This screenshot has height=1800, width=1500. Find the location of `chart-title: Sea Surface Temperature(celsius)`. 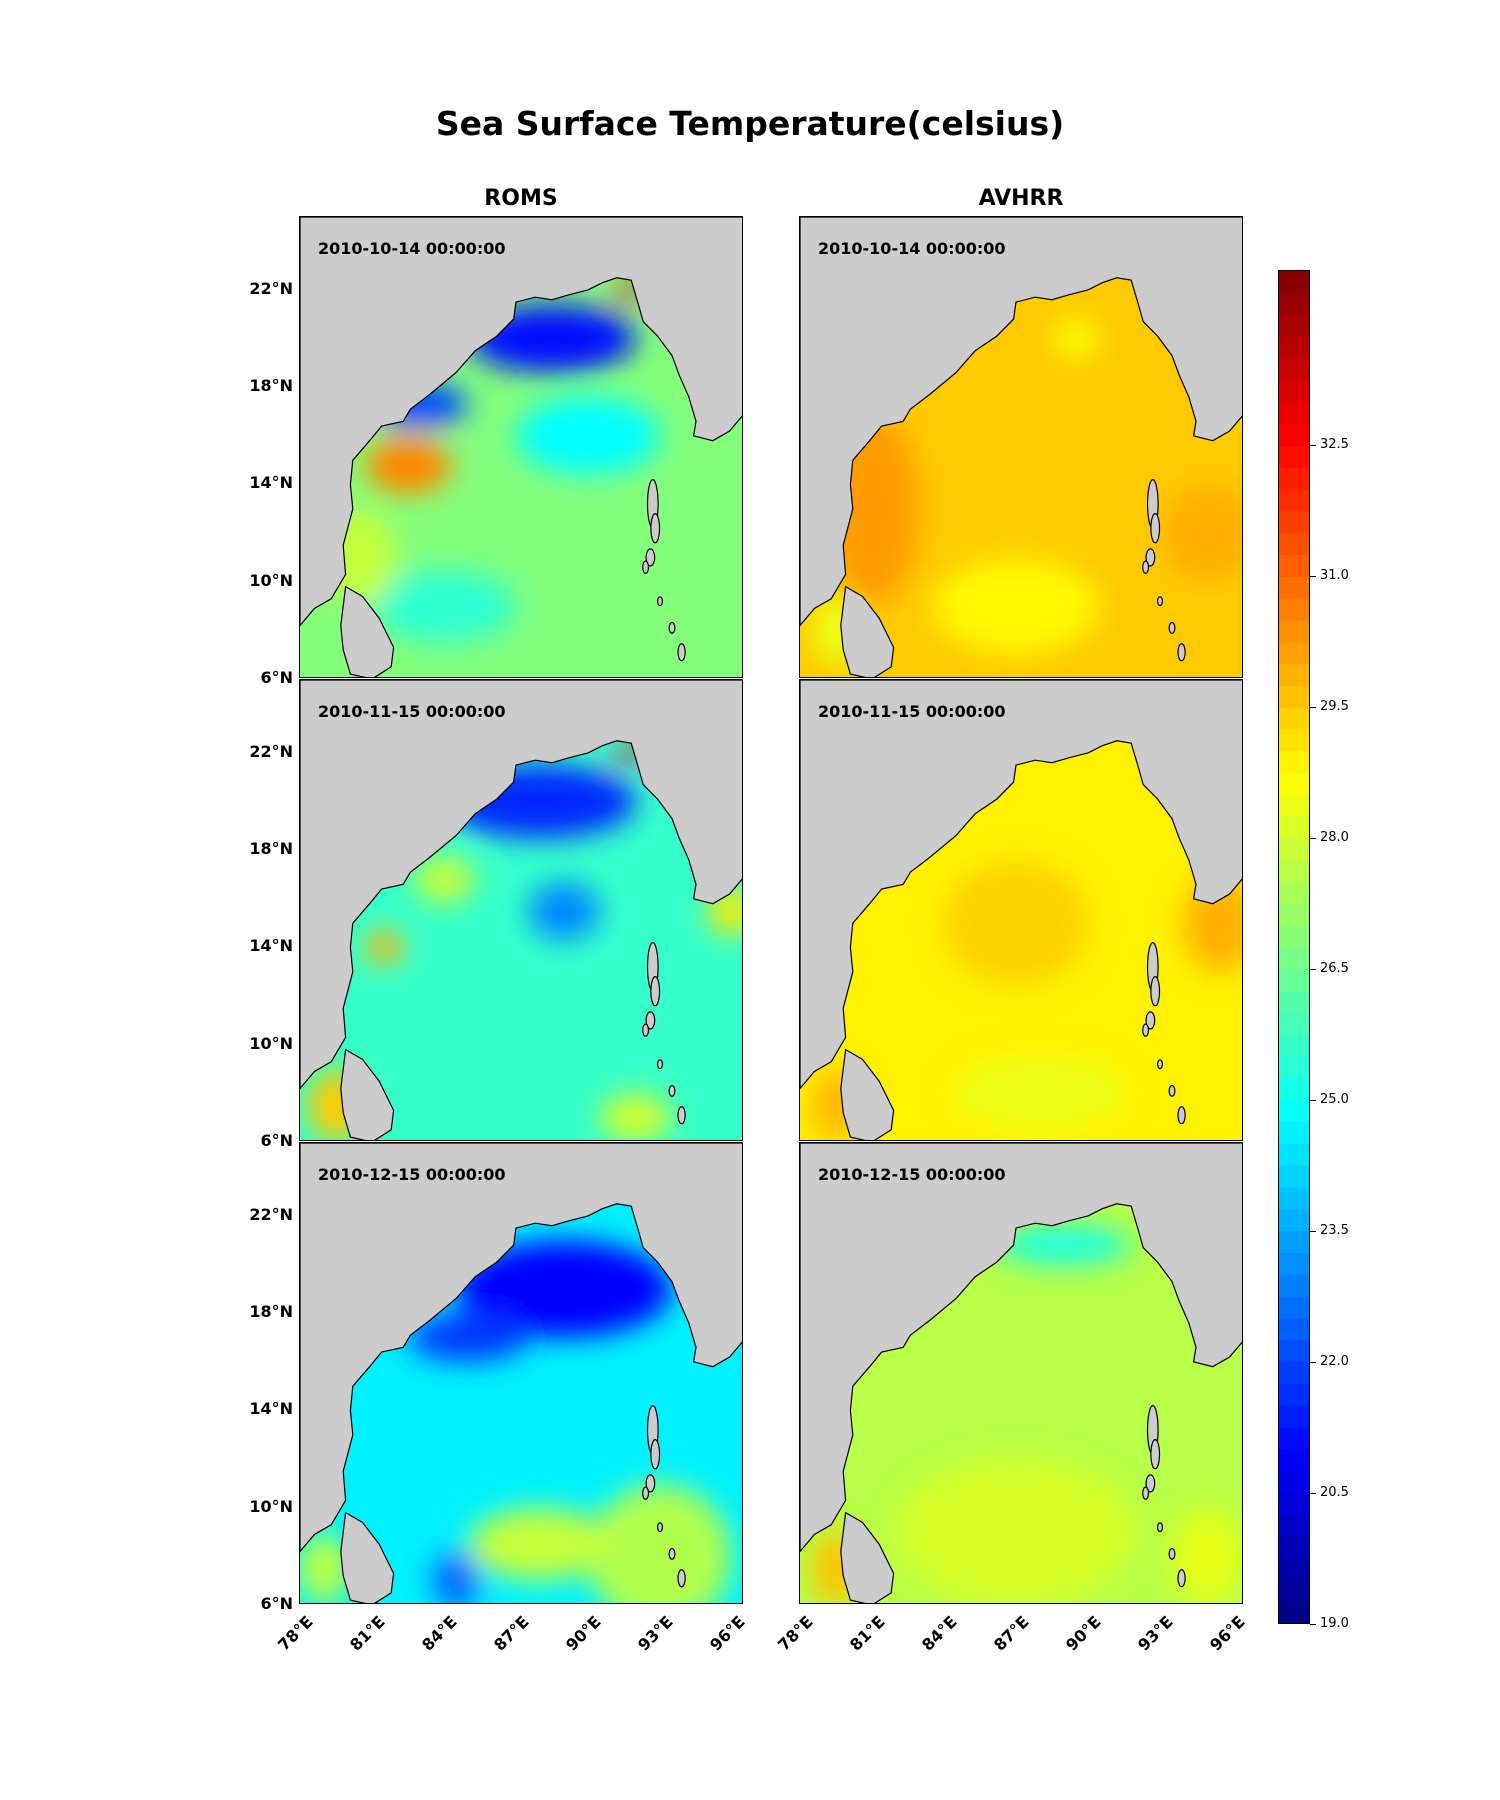

chart-title: Sea Surface Temperature(celsius) is located at coordinates (750, 123).